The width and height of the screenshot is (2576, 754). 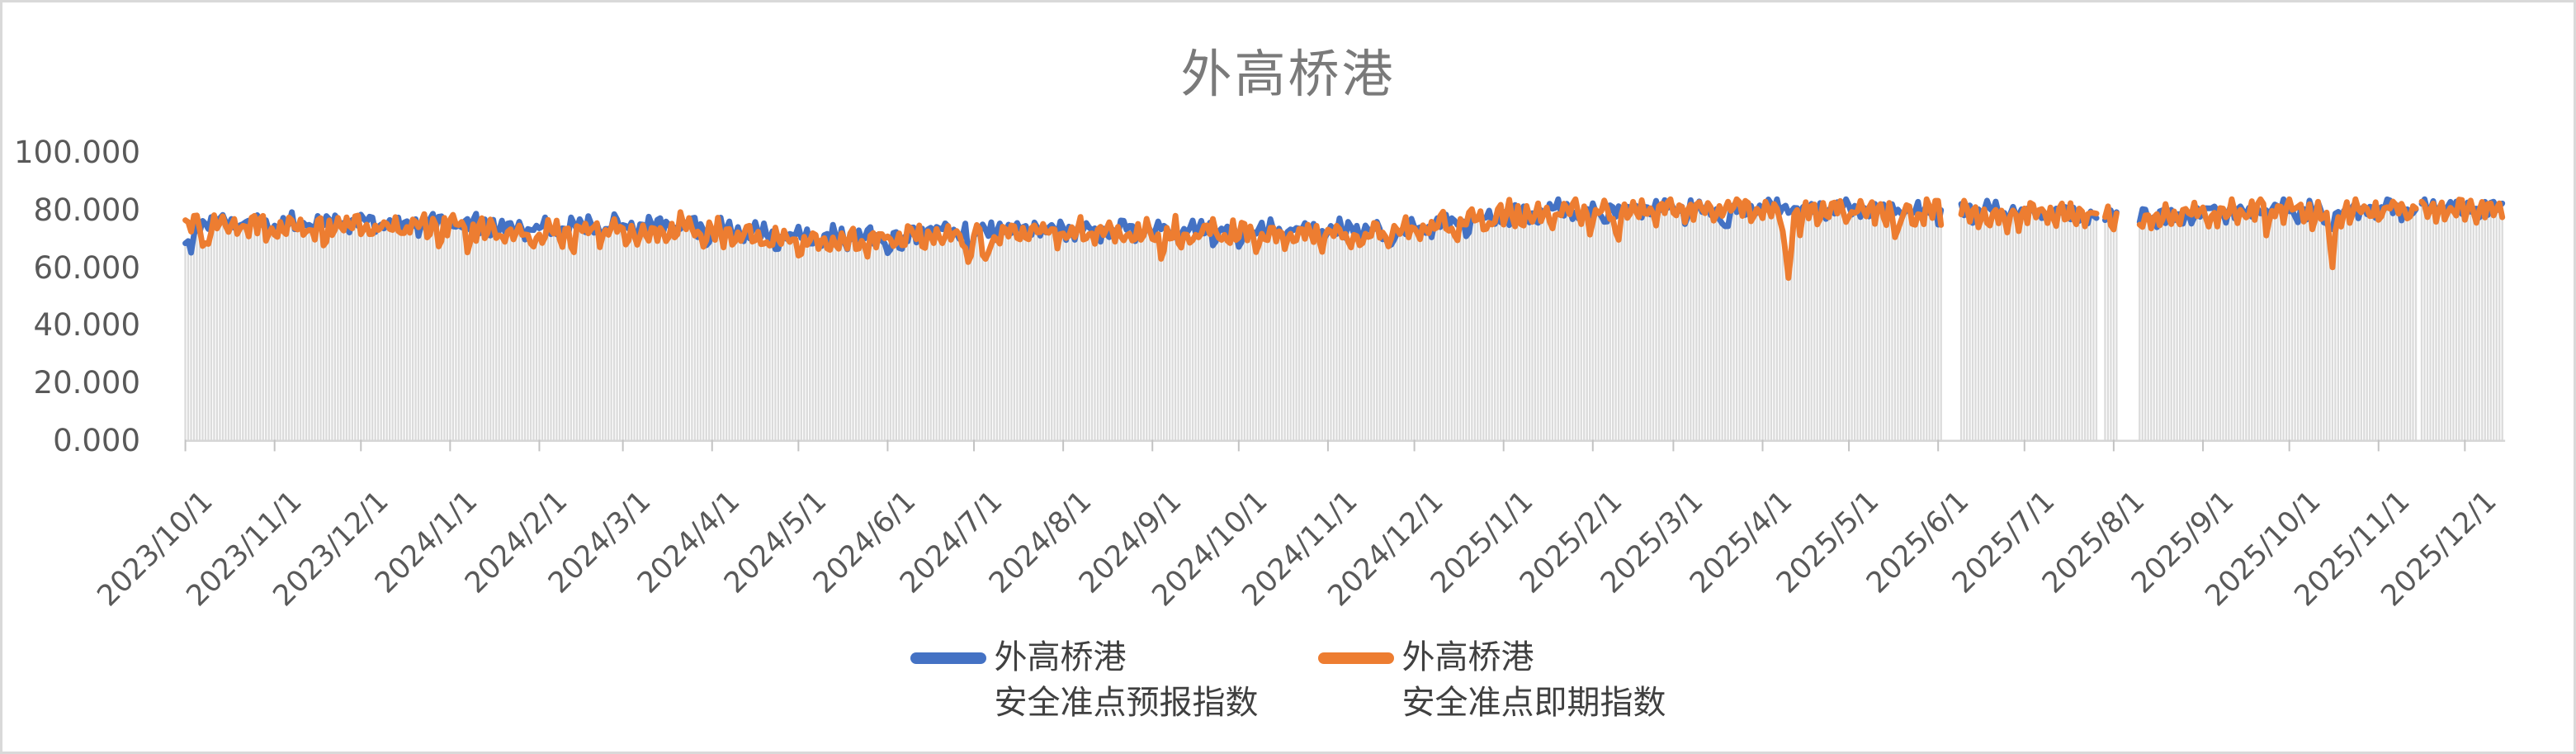 I want to click on legend: 外高桥港 安全准点预报指数 外高桥港 安全准点即期指数, so click(x=1288, y=680).